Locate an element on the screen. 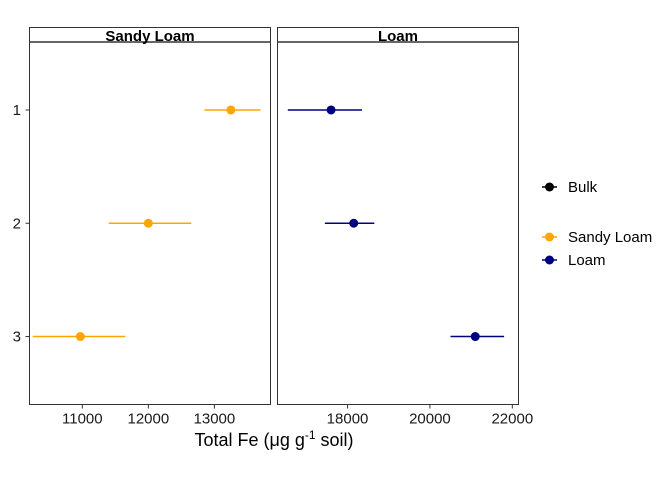 This screenshot has height=480, width=672. legend-label-loam: Loam is located at coordinates (587, 260).